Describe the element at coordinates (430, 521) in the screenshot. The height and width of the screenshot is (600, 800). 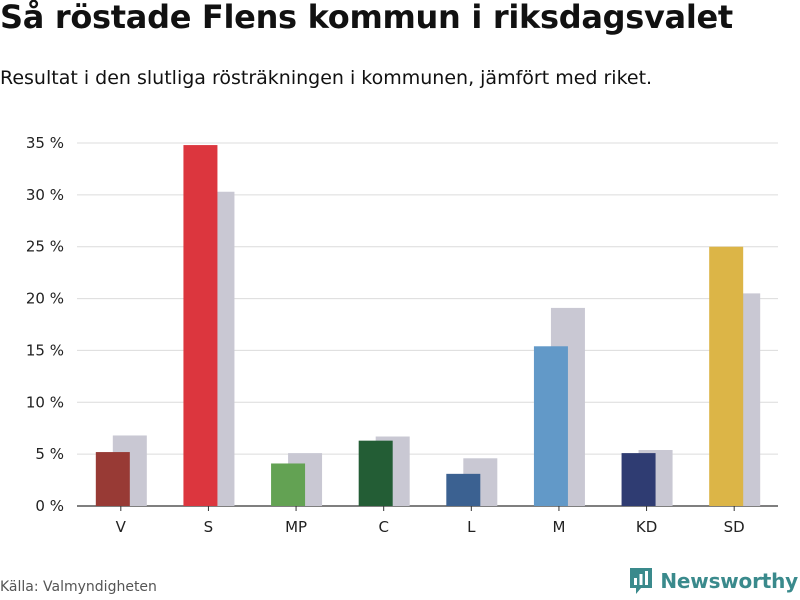
I see `x-axis-ticks: V S MP C L M KD SD` at that location.